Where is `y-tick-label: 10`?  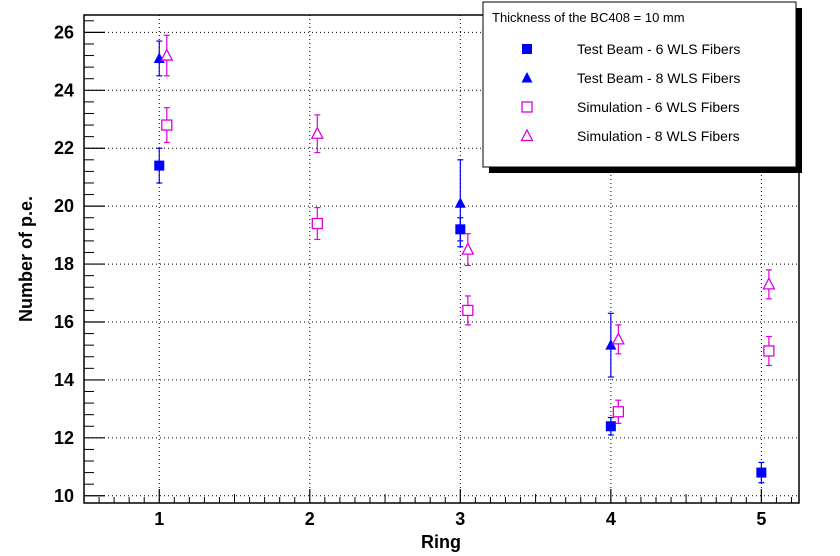 y-tick-label: 10 is located at coordinates (64, 496).